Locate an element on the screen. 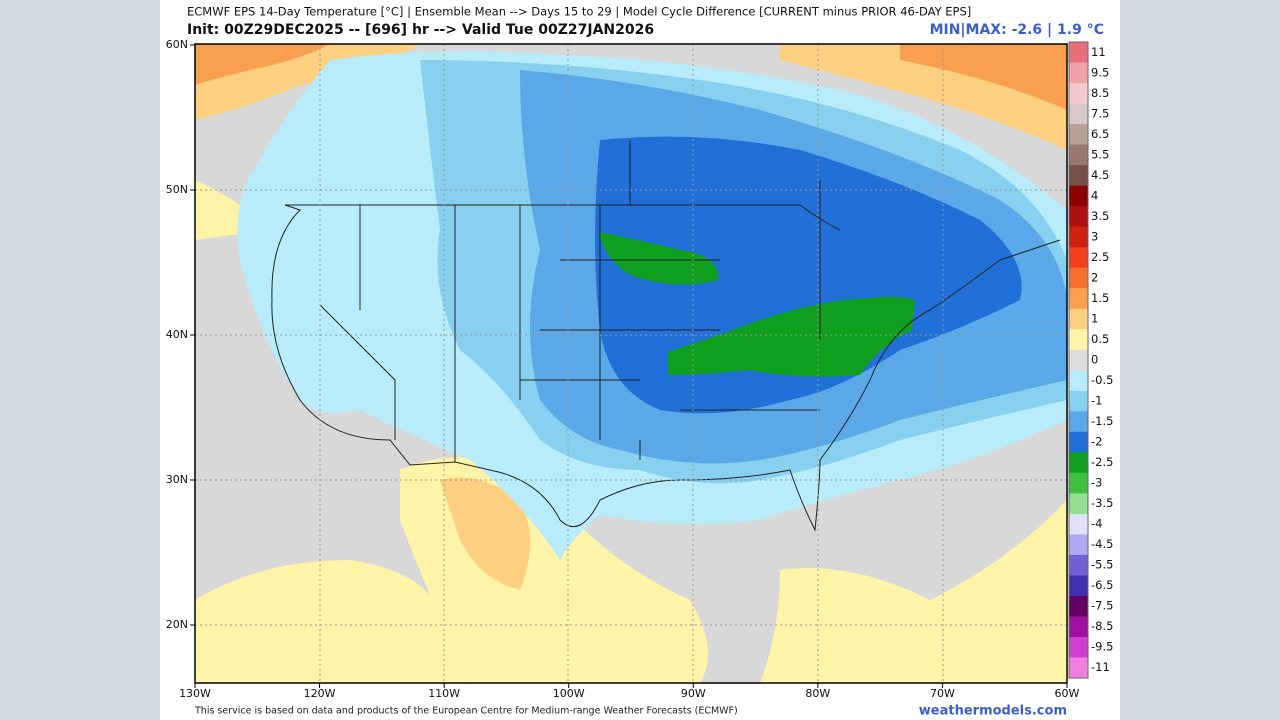 Image resolution: width=1280 pixels, height=720 pixels. colorbar-label: 2.5 is located at coordinates (1100, 257).